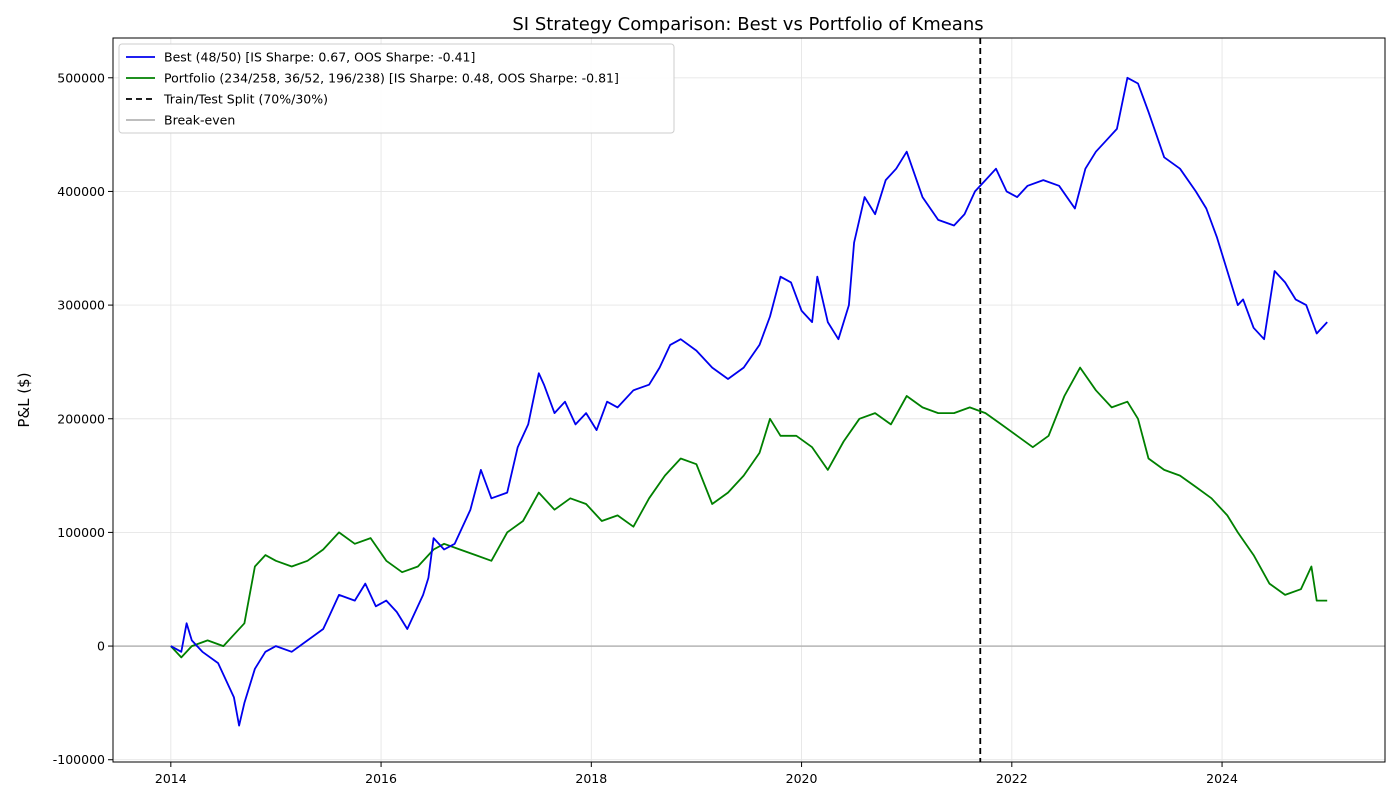 The width and height of the screenshot is (1400, 800). What do you see at coordinates (81, 191) in the screenshot?
I see `y-tick-label: 400000` at bounding box center [81, 191].